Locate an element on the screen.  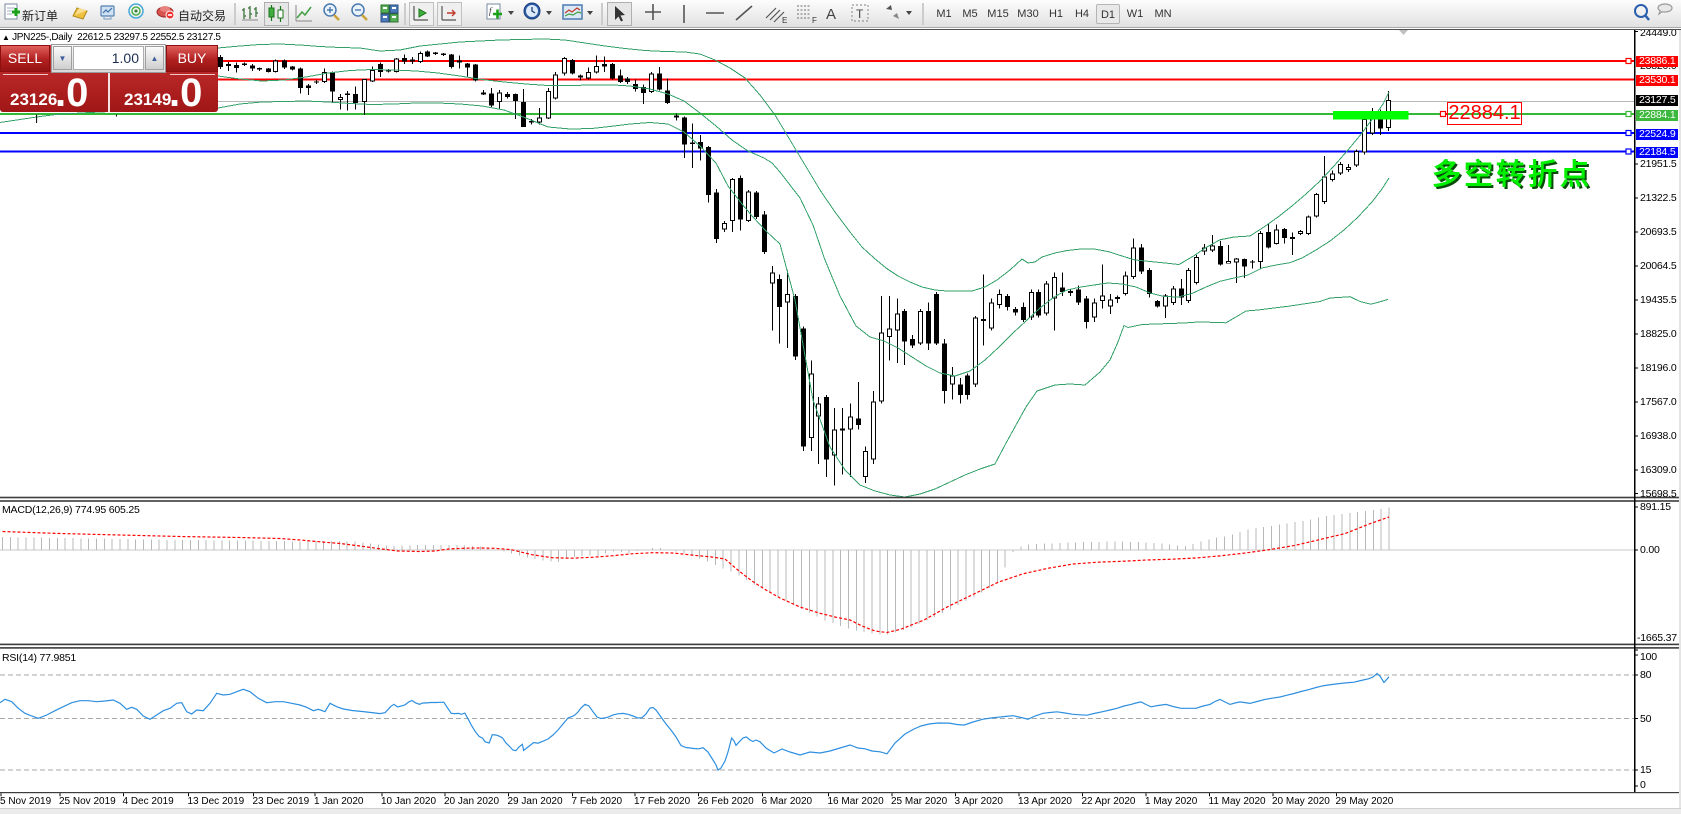
svg-text: E is located at coordinates (784, 20).